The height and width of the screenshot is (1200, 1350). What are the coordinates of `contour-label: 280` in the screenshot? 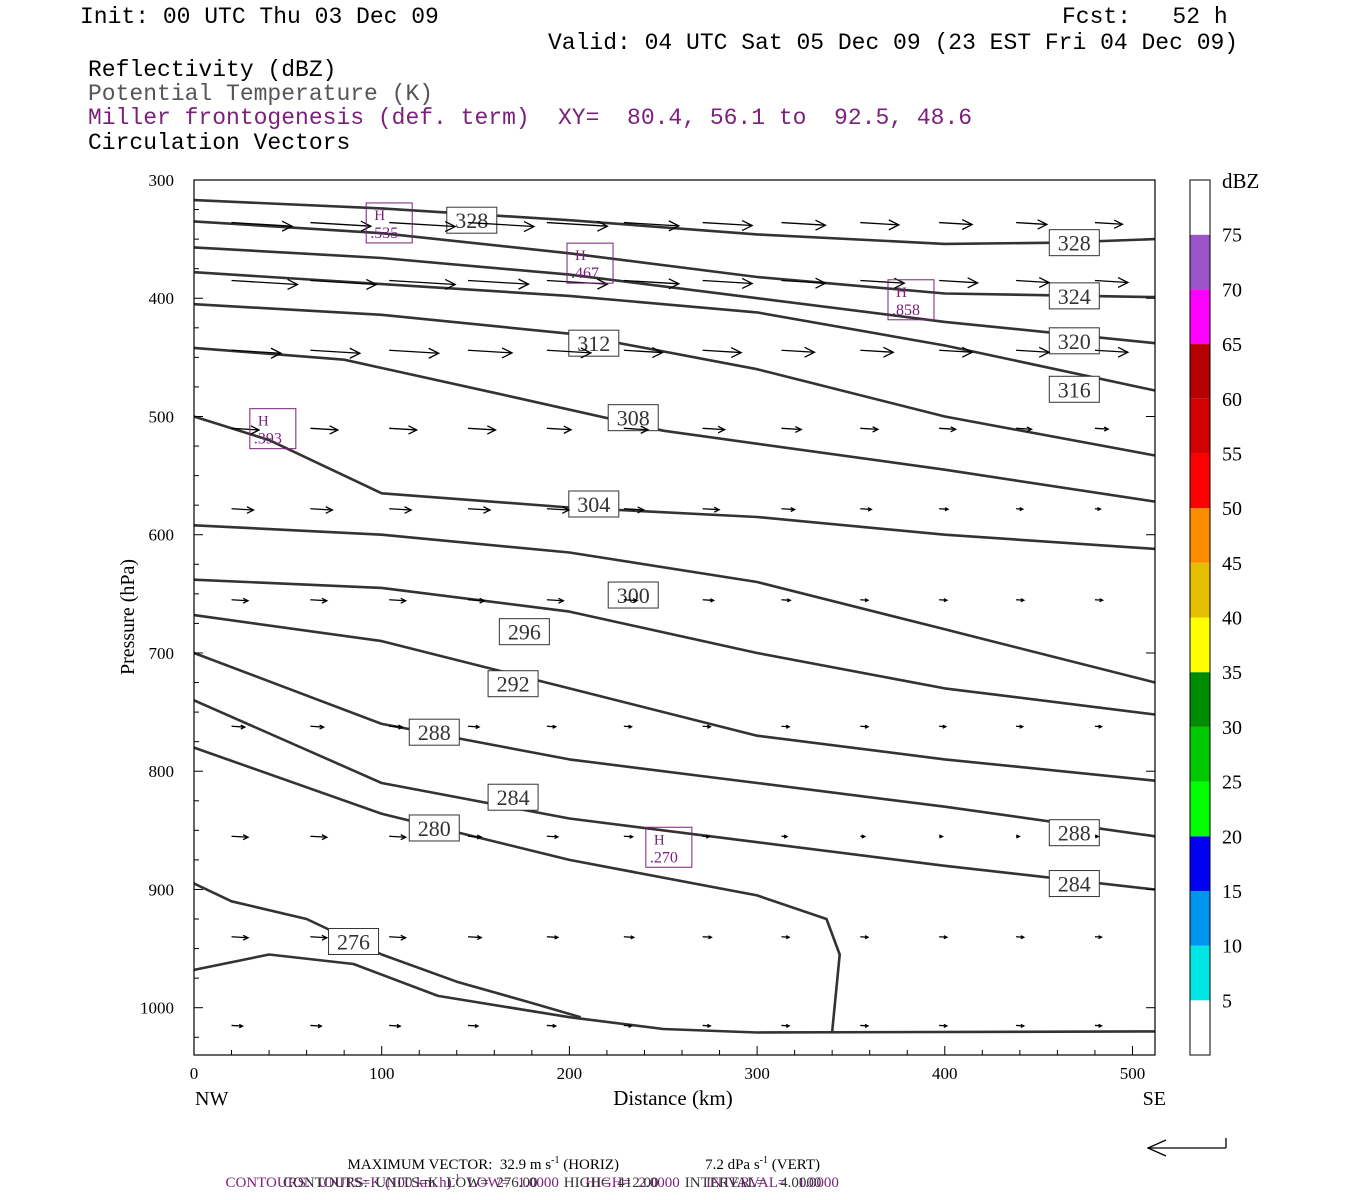 It's located at (434, 828).